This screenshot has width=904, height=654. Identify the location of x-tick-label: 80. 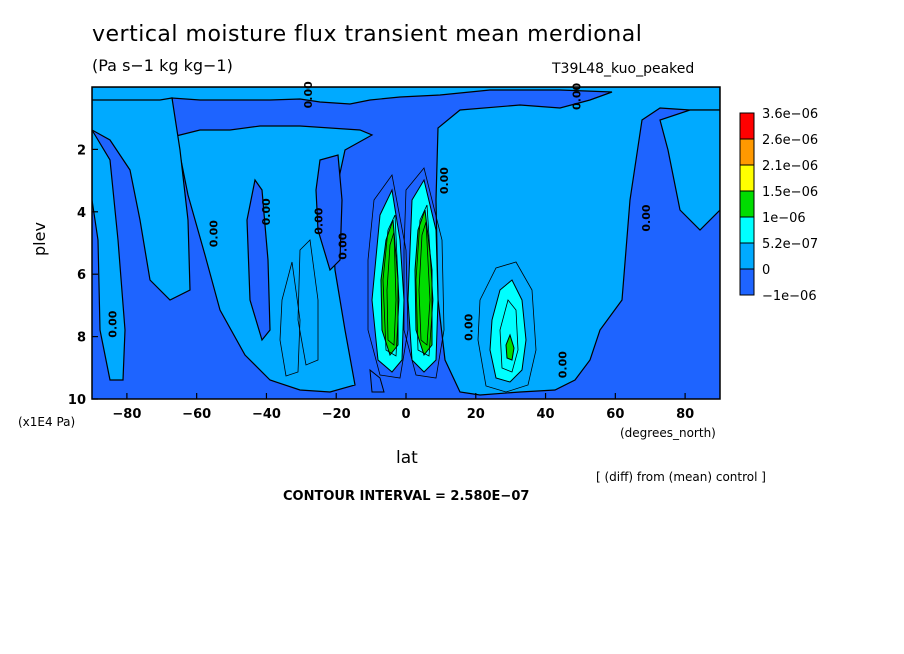
(685, 414).